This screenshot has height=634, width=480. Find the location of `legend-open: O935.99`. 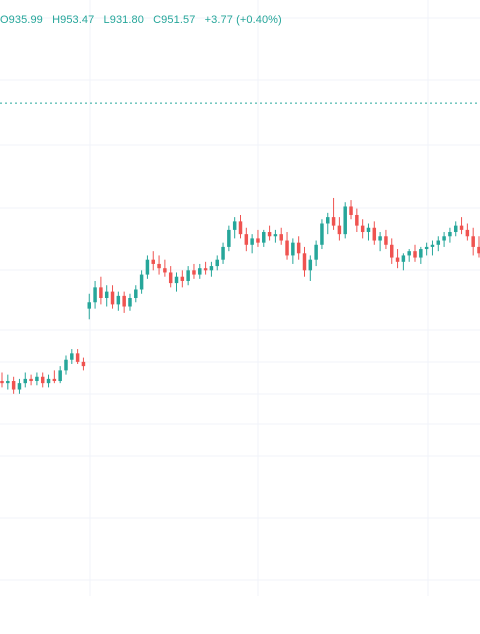

legend-open: O935.99 is located at coordinates (21, 20).